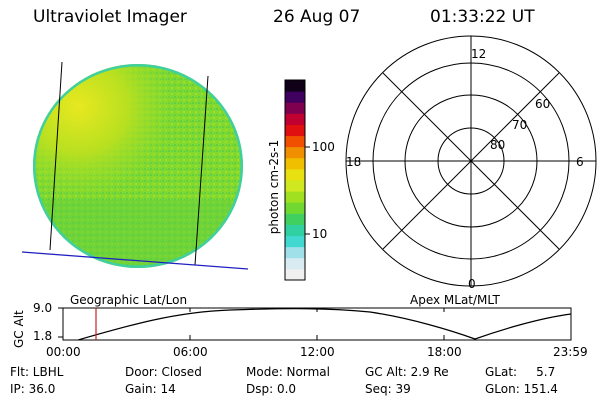 This screenshot has width=600, height=400. What do you see at coordinates (472, 284) in the screenshot?
I see `mlt-label-0: 0` at bounding box center [472, 284].